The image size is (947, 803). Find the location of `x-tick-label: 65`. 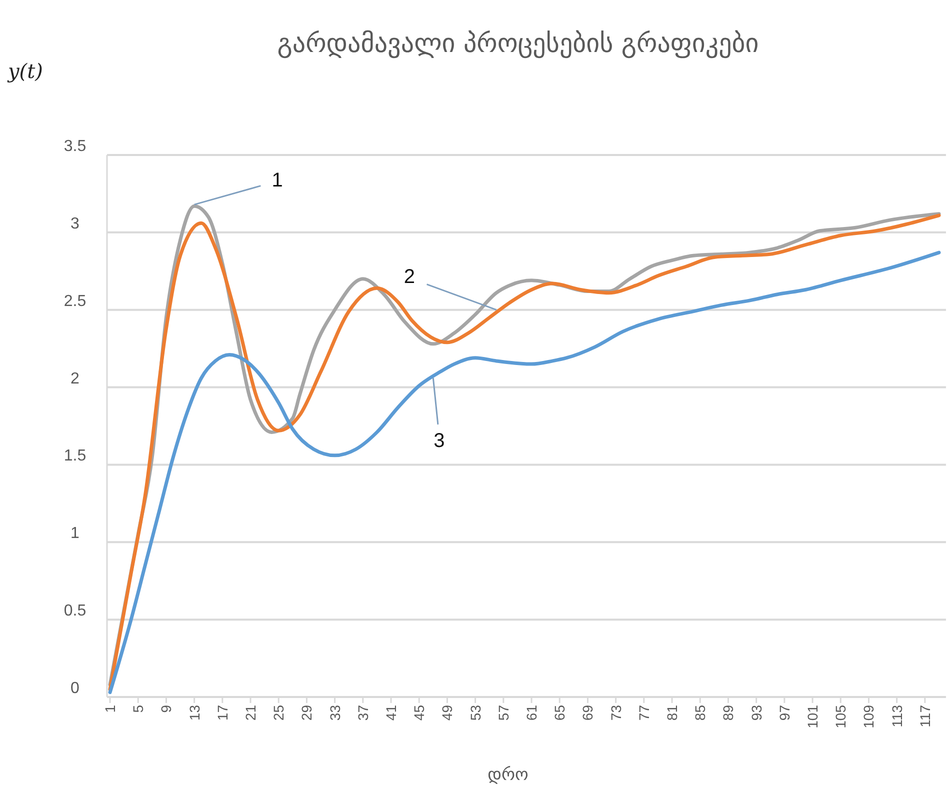

x-tick-label: 65 is located at coordinates (560, 712).